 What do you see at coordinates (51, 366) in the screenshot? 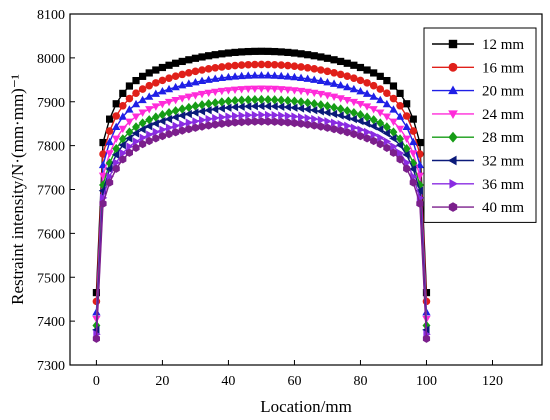
I see `y-tick-label: 7300` at bounding box center [51, 366].